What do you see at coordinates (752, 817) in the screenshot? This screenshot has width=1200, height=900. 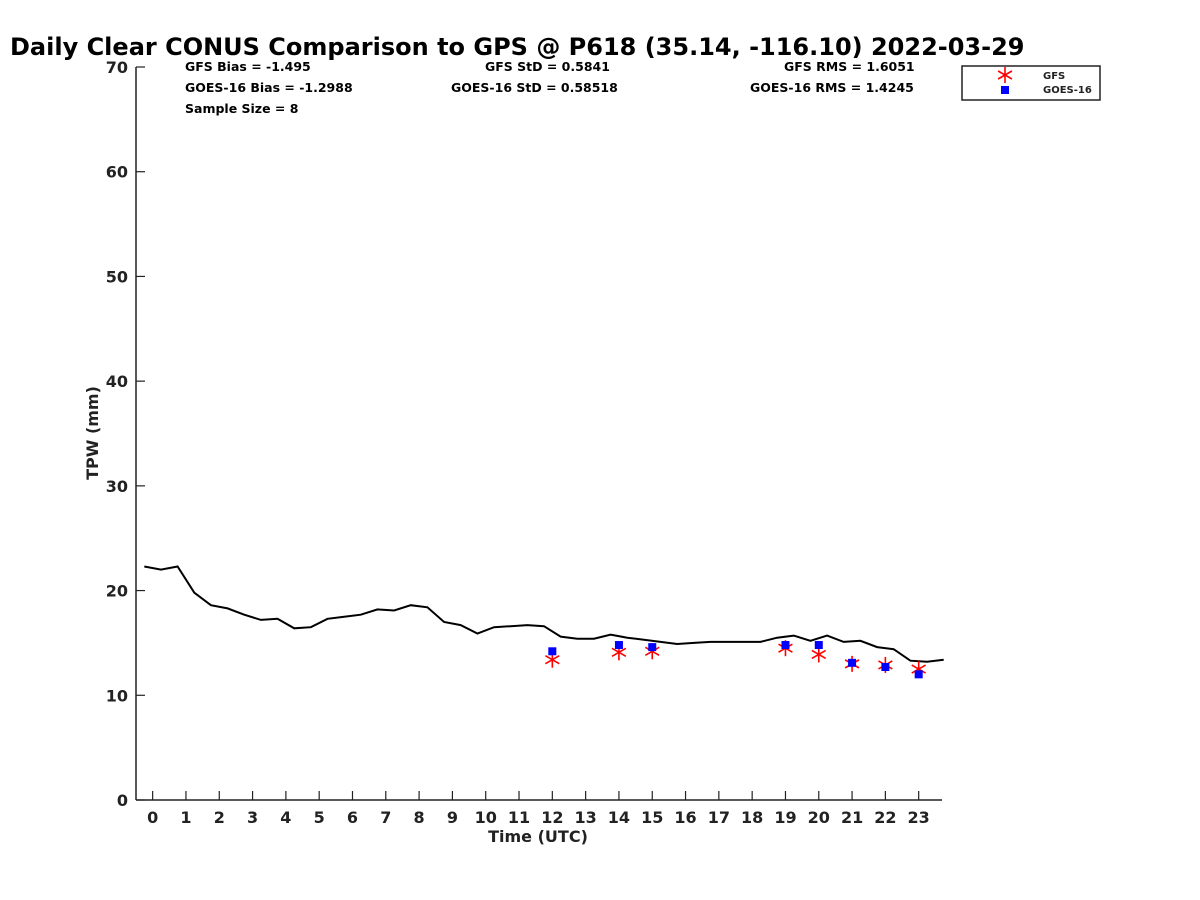 I see `x-tick-label: 18` at bounding box center [752, 817].